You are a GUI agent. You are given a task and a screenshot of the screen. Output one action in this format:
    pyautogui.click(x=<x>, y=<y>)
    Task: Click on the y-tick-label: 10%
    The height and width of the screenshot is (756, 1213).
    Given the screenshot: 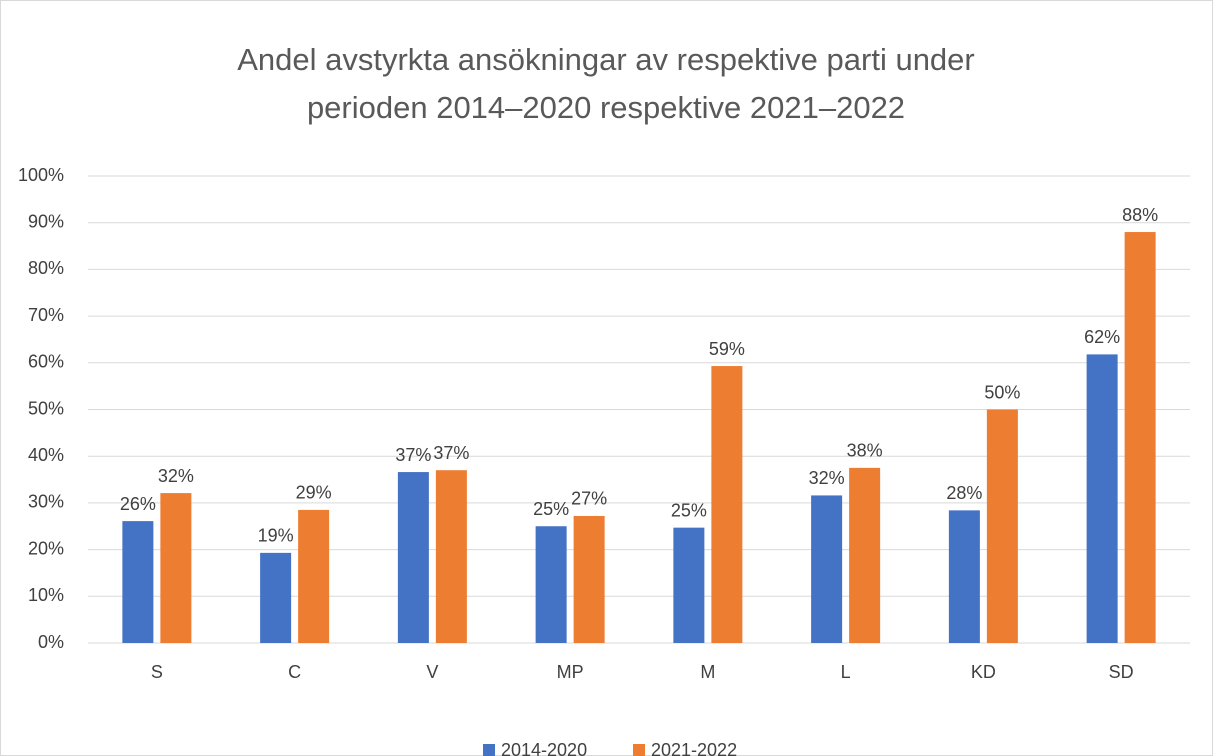 What is the action you would take?
    pyautogui.click(x=46, y=595)
    